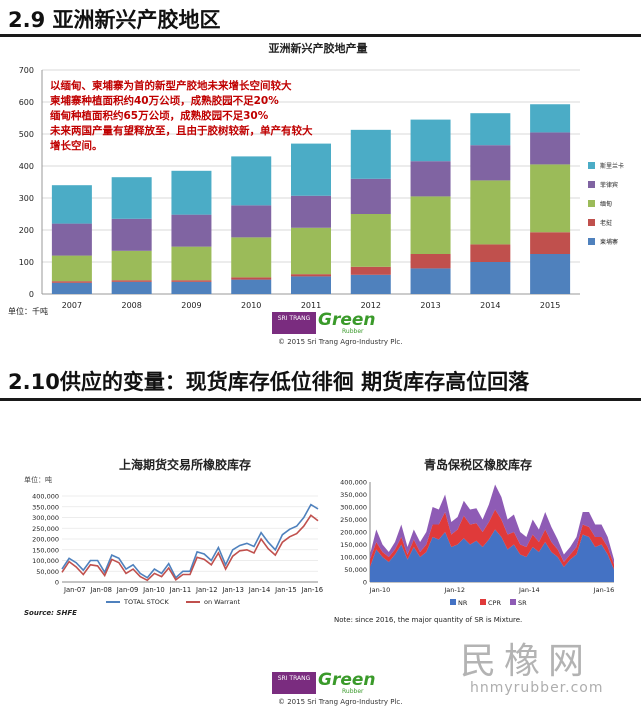 Image resolution: width=641 pixels, height=715 pixels. What do you see at coordinates (251, 305) in the screenshot?
I see `x-tick-label: 2010` at bounding box center [251, 305].